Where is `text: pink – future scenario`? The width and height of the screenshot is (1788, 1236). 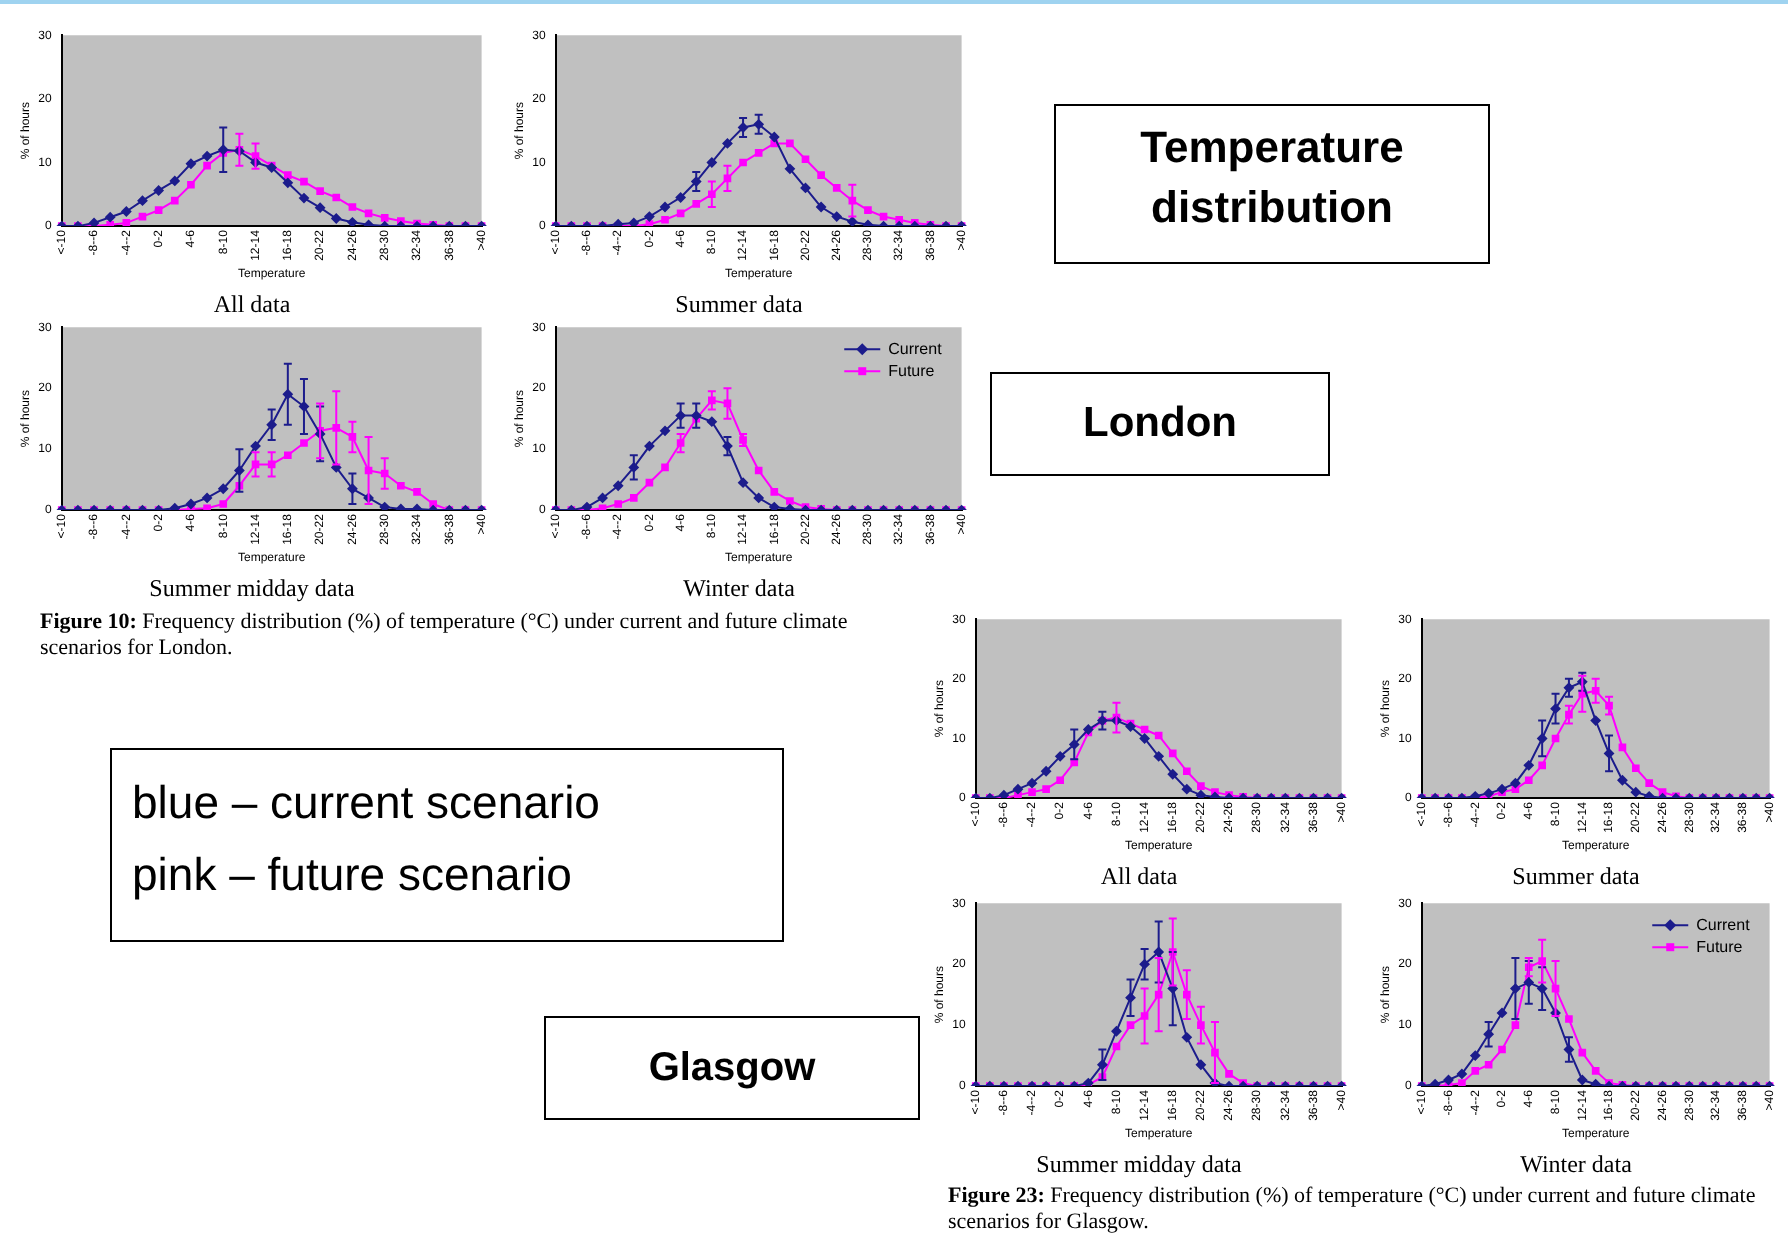
text: pink – future scenario is located at coordinates (353, 875).